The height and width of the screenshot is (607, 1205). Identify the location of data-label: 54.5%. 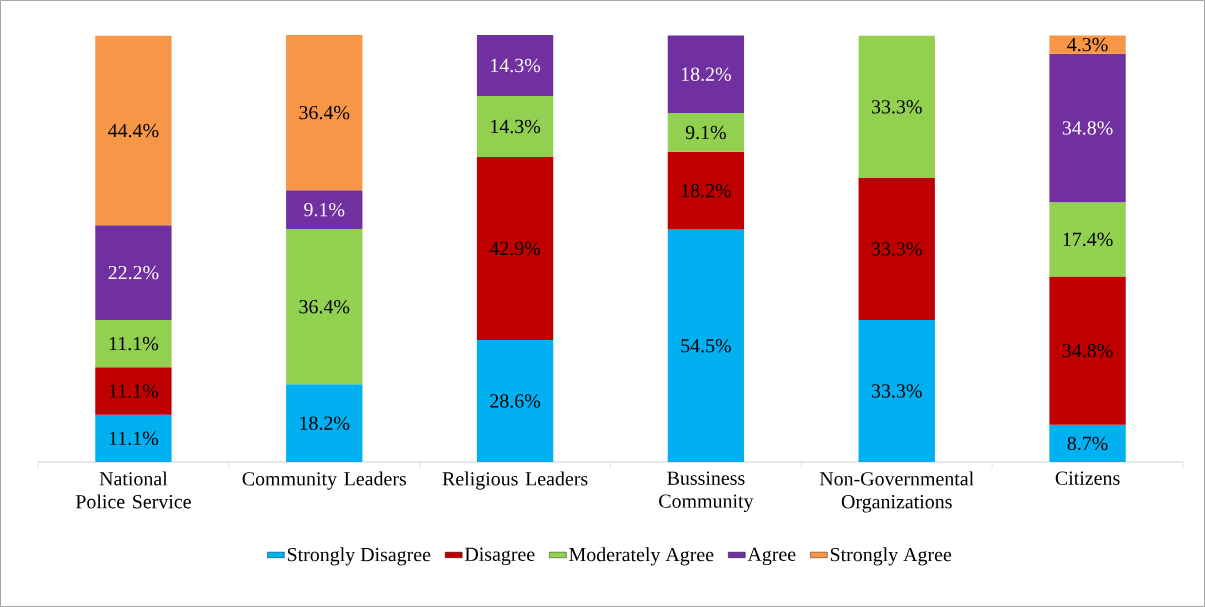
(706, 345).